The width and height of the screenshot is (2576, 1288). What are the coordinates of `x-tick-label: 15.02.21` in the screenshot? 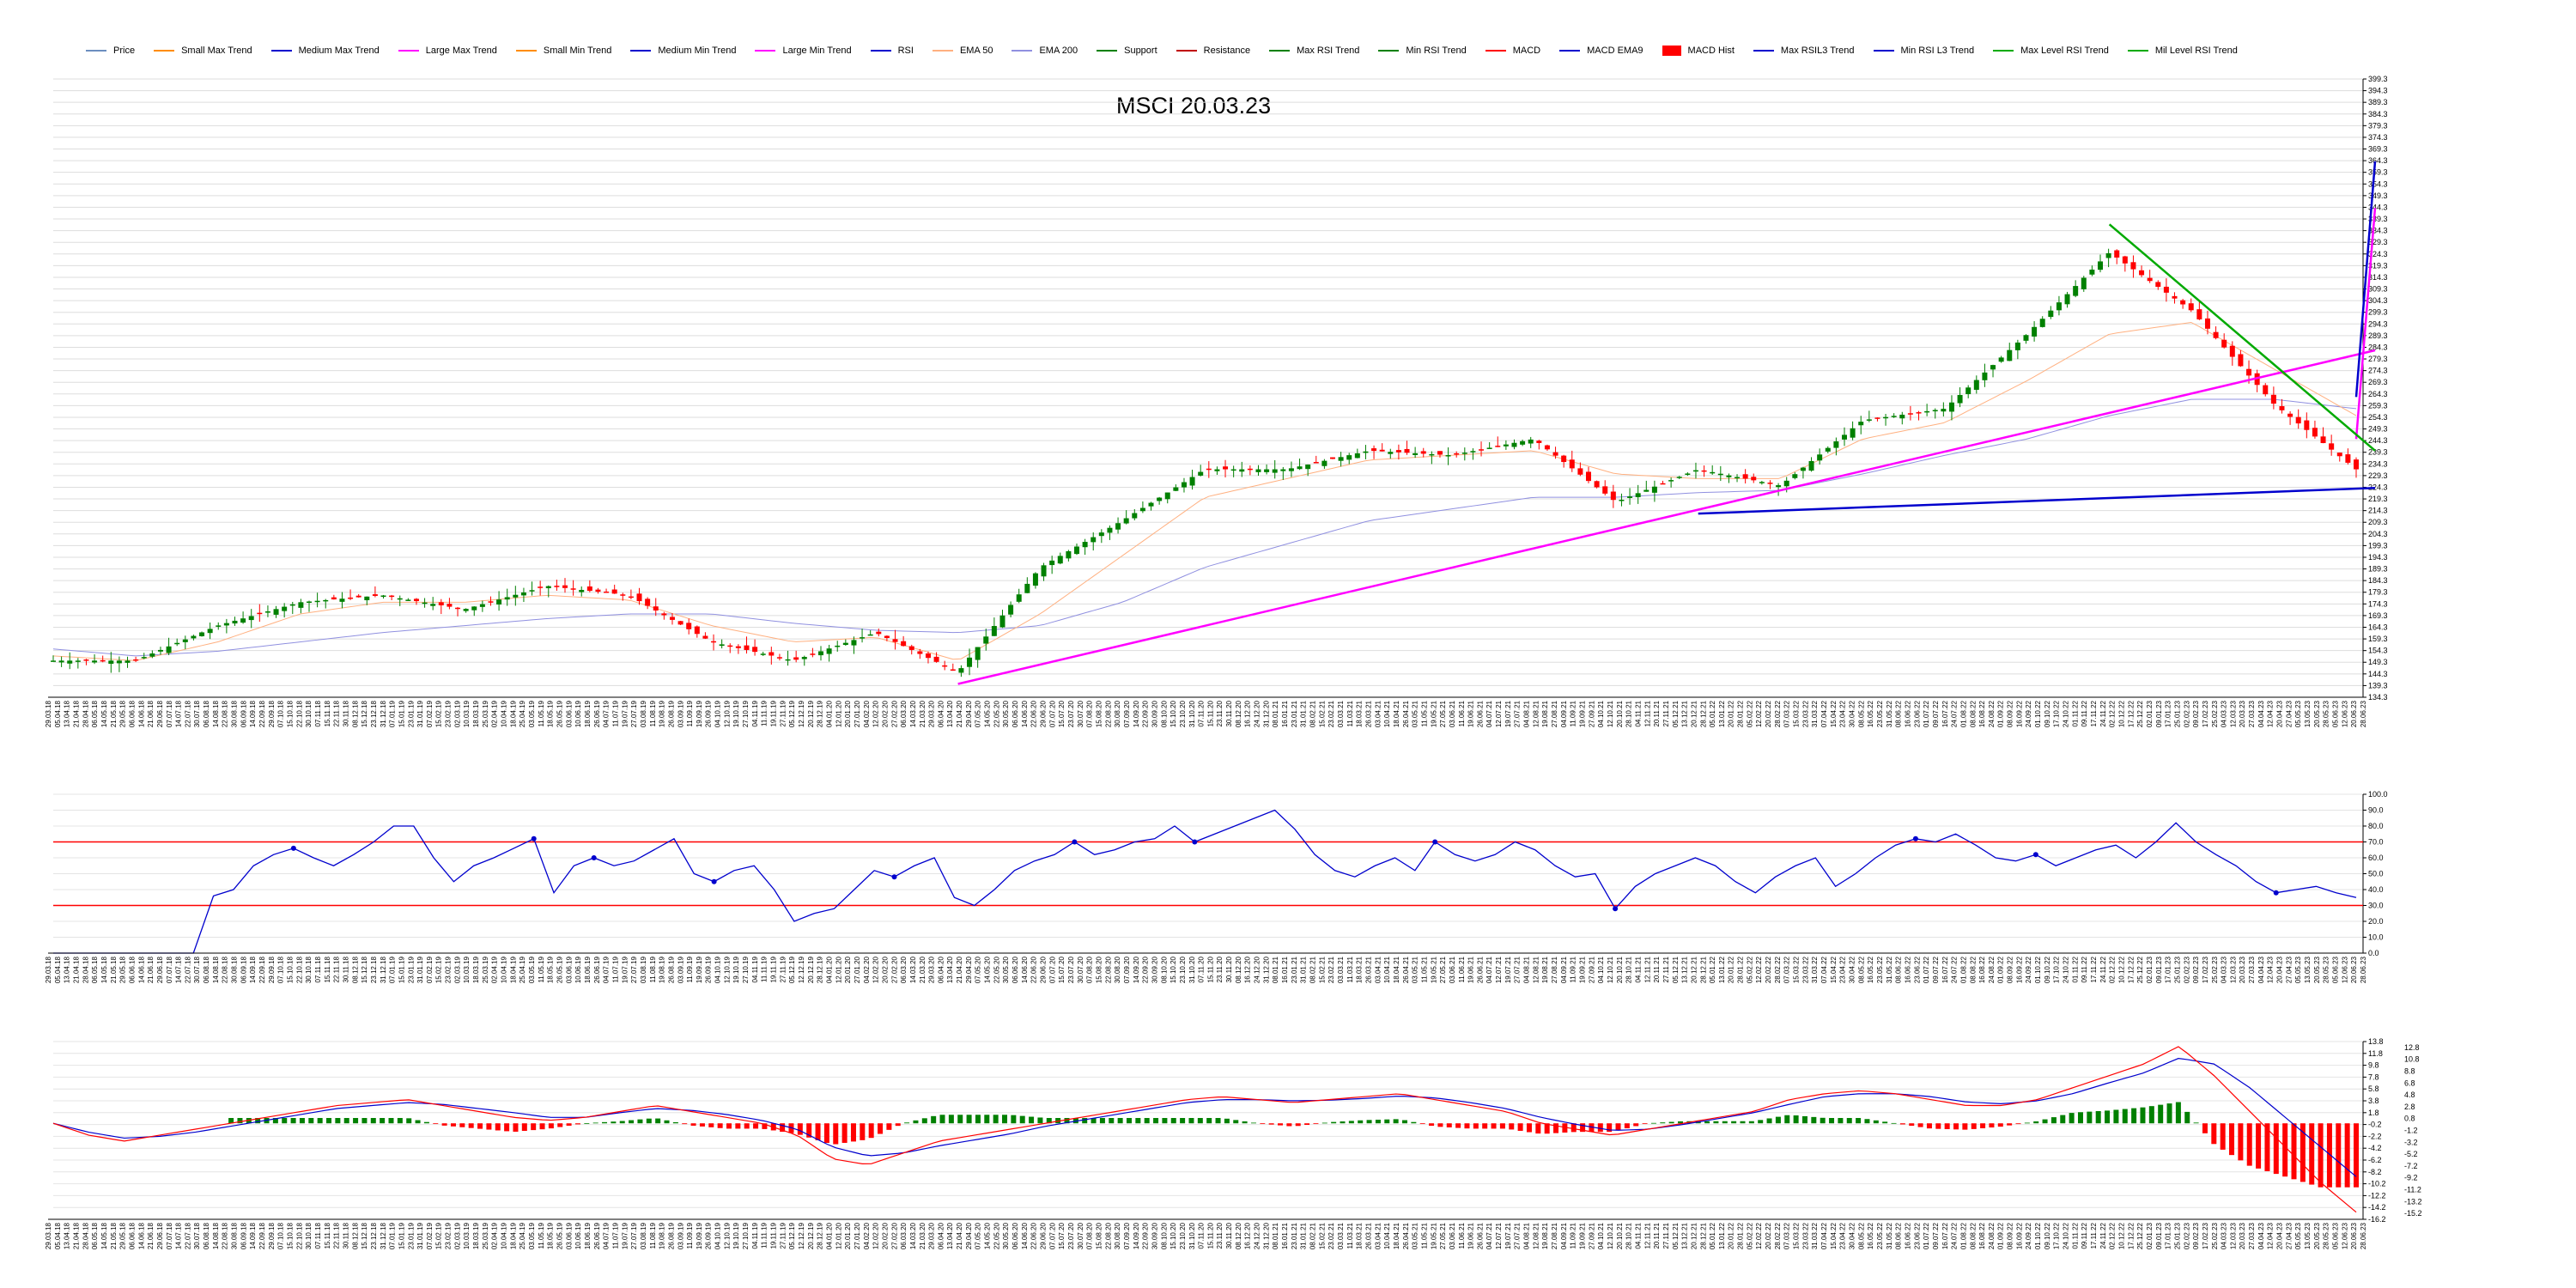 It's located at (1322, 1235).